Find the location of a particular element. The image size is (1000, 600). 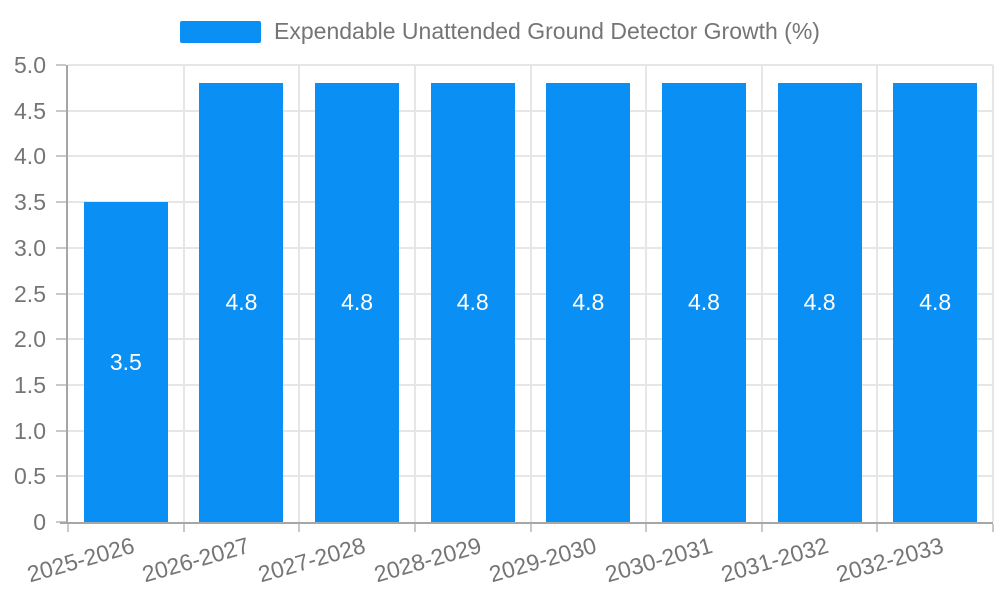

y-axis-tick-label: 4.5 is located at coordinates (30, 110).